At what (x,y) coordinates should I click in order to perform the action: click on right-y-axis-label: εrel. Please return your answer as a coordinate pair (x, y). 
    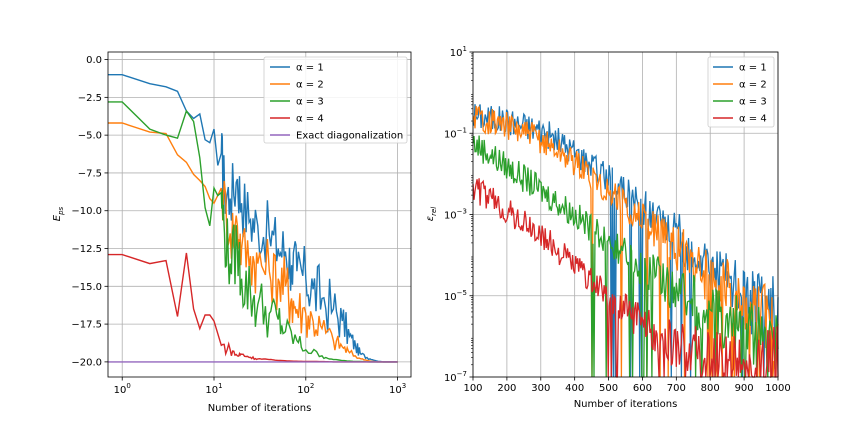
    Looking at the image, I should click on (431, 214).